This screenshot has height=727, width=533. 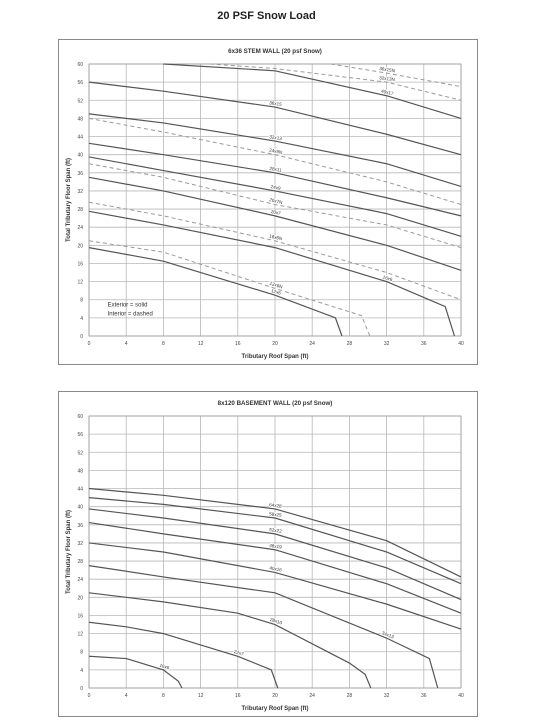 I want to click on series-label: 46x19, so click(x=276, y=546).